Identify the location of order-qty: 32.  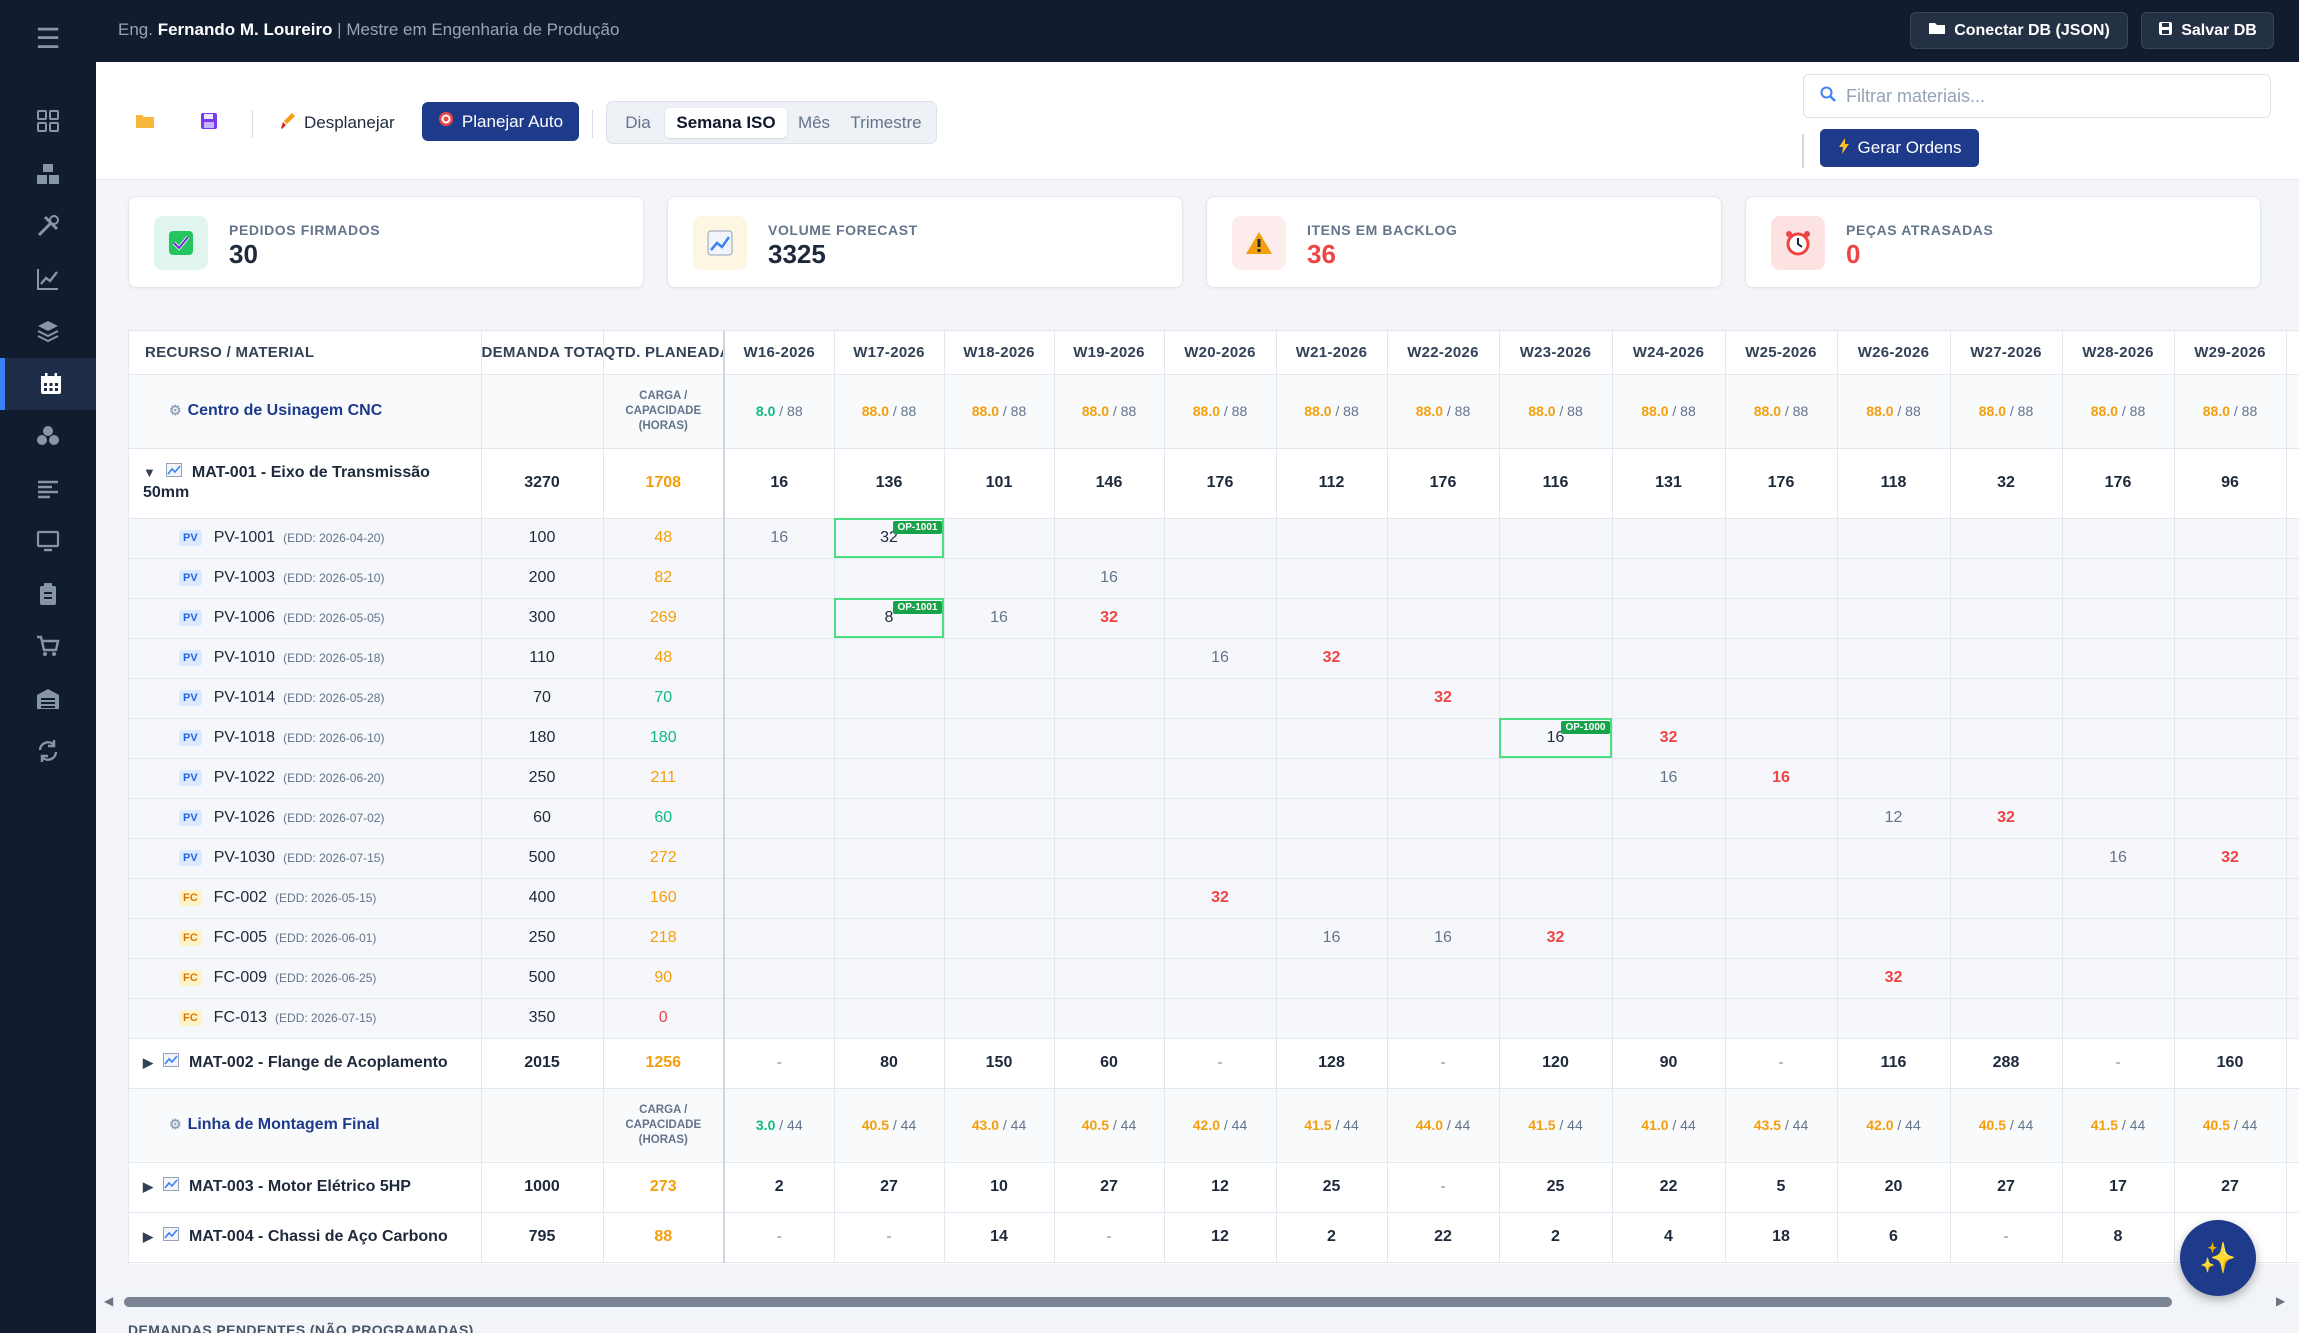
(1443, 697).